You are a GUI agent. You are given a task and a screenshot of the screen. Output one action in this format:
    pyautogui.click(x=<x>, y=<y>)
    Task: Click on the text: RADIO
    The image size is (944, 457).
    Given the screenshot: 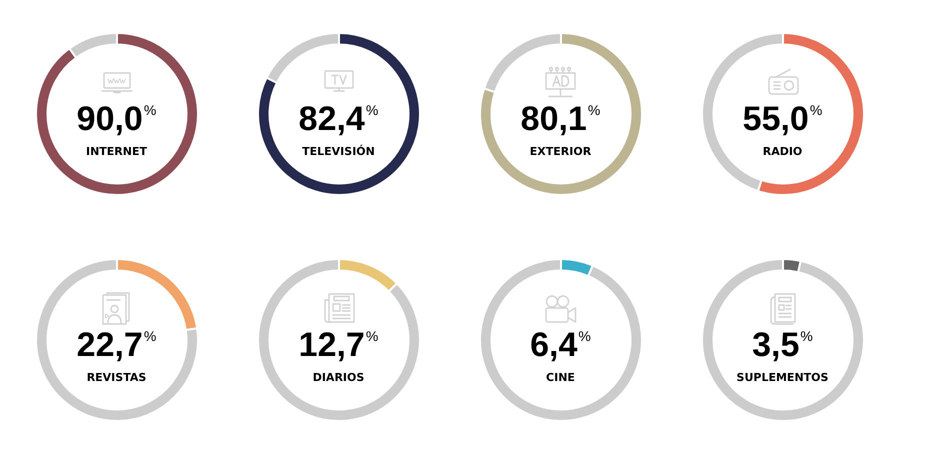 What is the action you would take?
    pyautogui.click(x=782, y=151)
    